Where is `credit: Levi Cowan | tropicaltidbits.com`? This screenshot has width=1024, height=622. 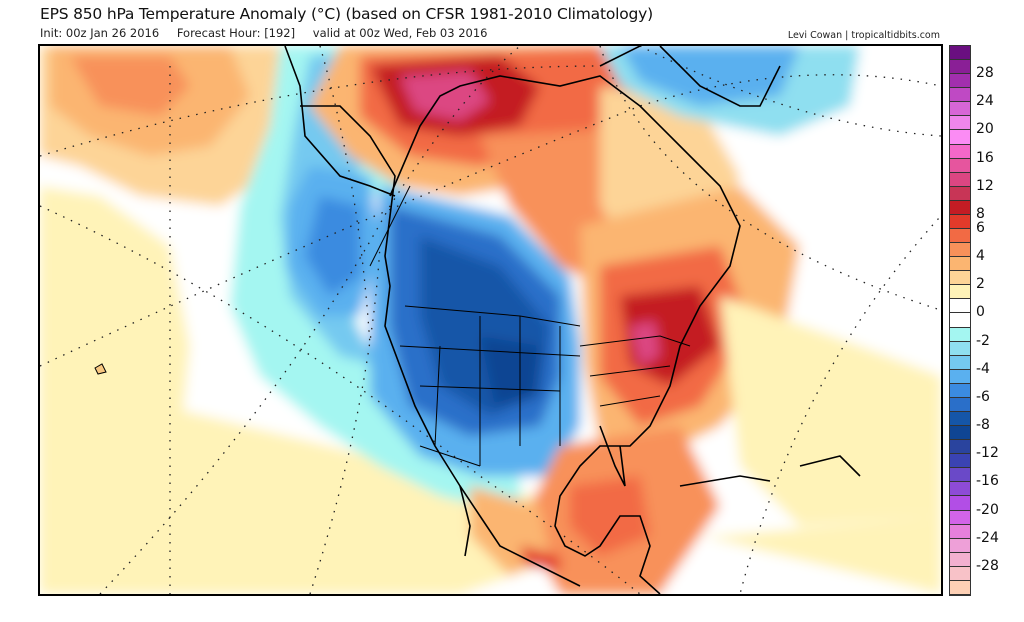 credit: Levi Cowan | tropicaltidbits.com is located at coordinates (863, 35).